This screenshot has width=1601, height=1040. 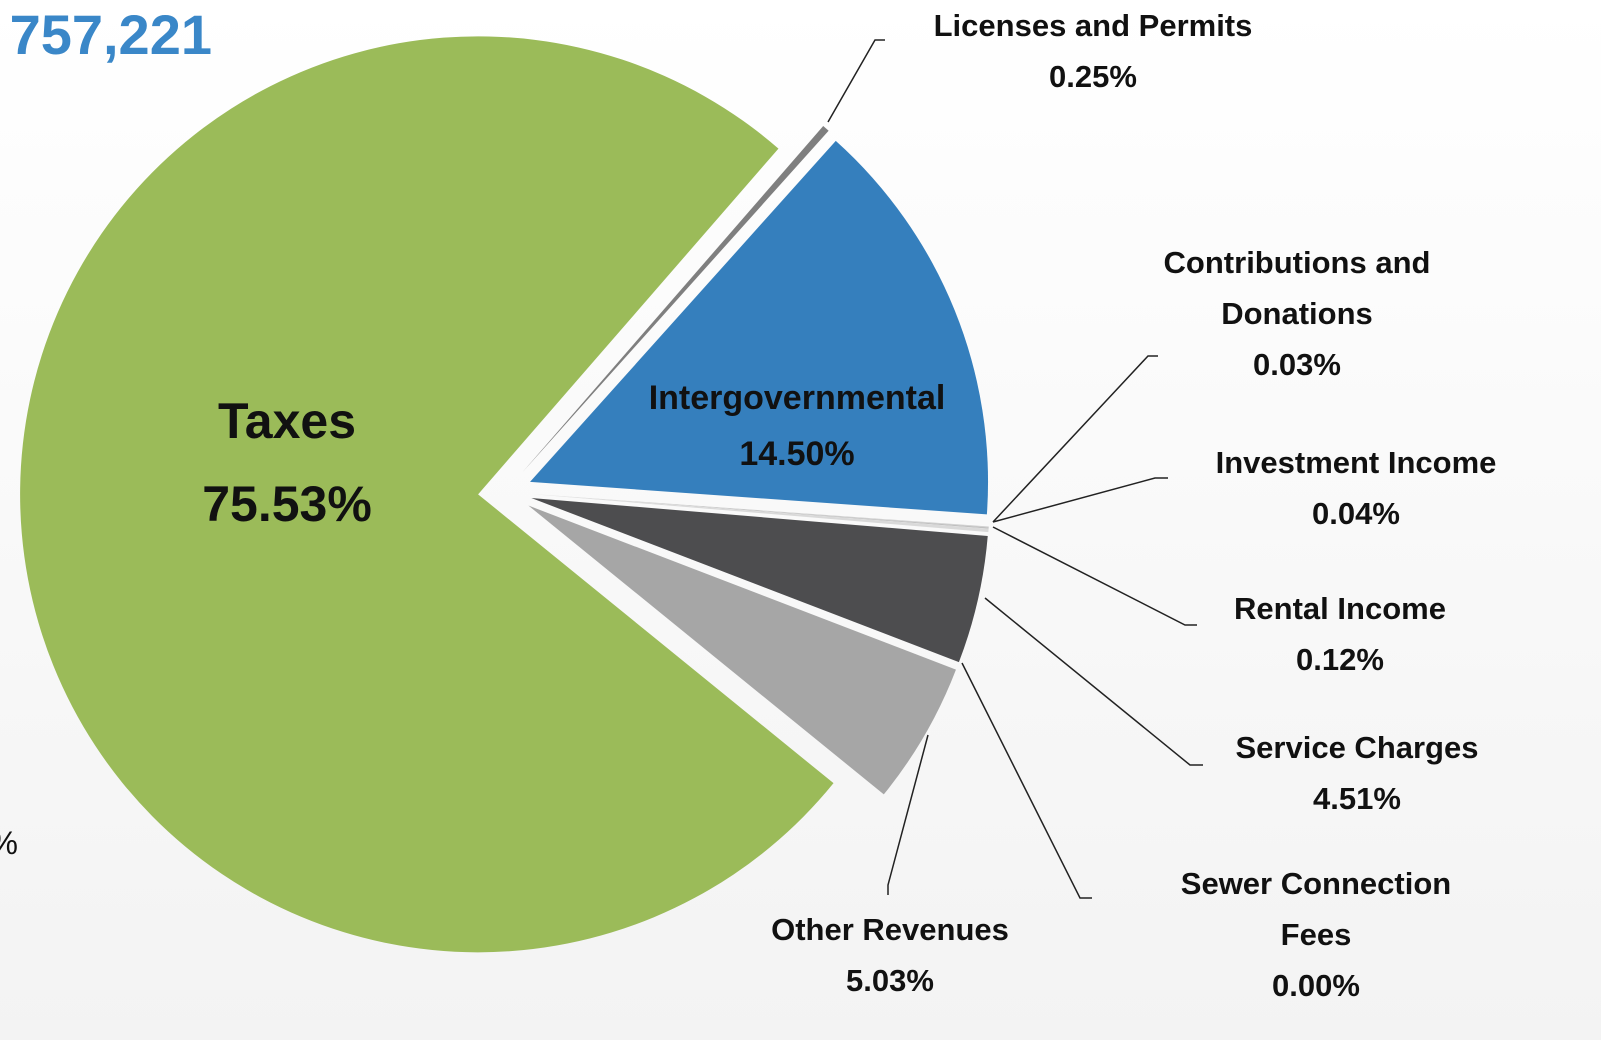 I want to click on value-label: 4.51%, so click(x=1357, y=799).